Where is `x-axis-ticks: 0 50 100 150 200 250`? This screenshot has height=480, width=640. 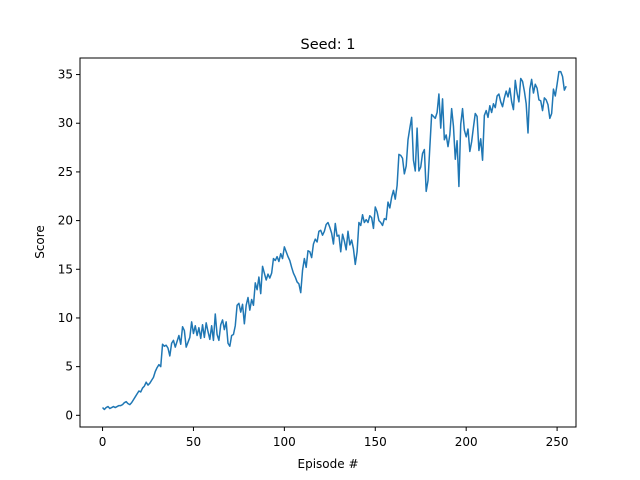 x-axis-ticks: 0 50 100 150 200 250 is located at coordinates (334, 438).